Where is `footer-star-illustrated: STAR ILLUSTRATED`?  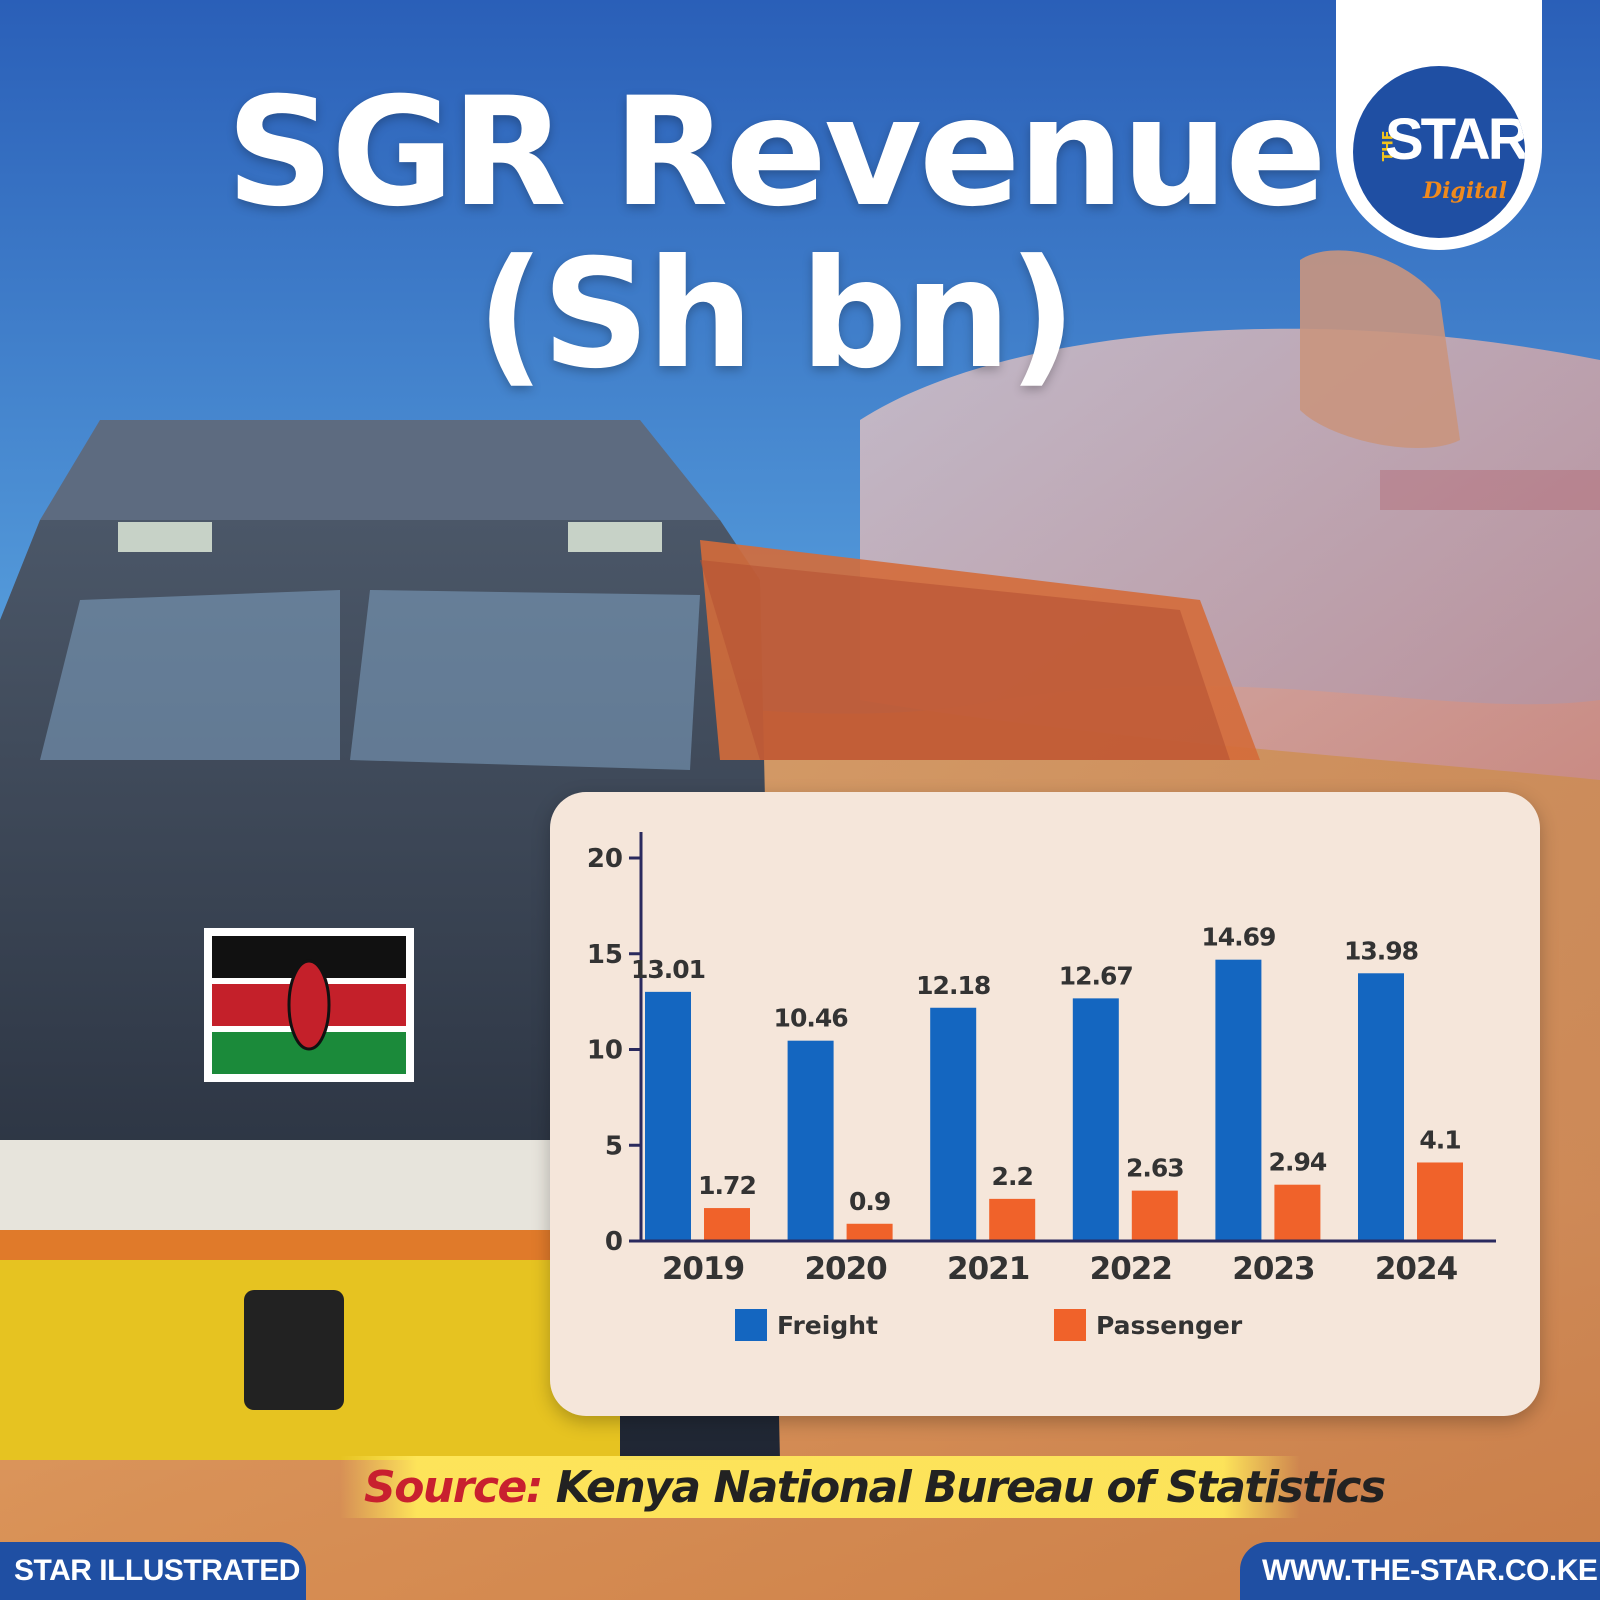
footer-star-illustrated: STAR ILLUSTRATED is located at coordinates (153, 1571).